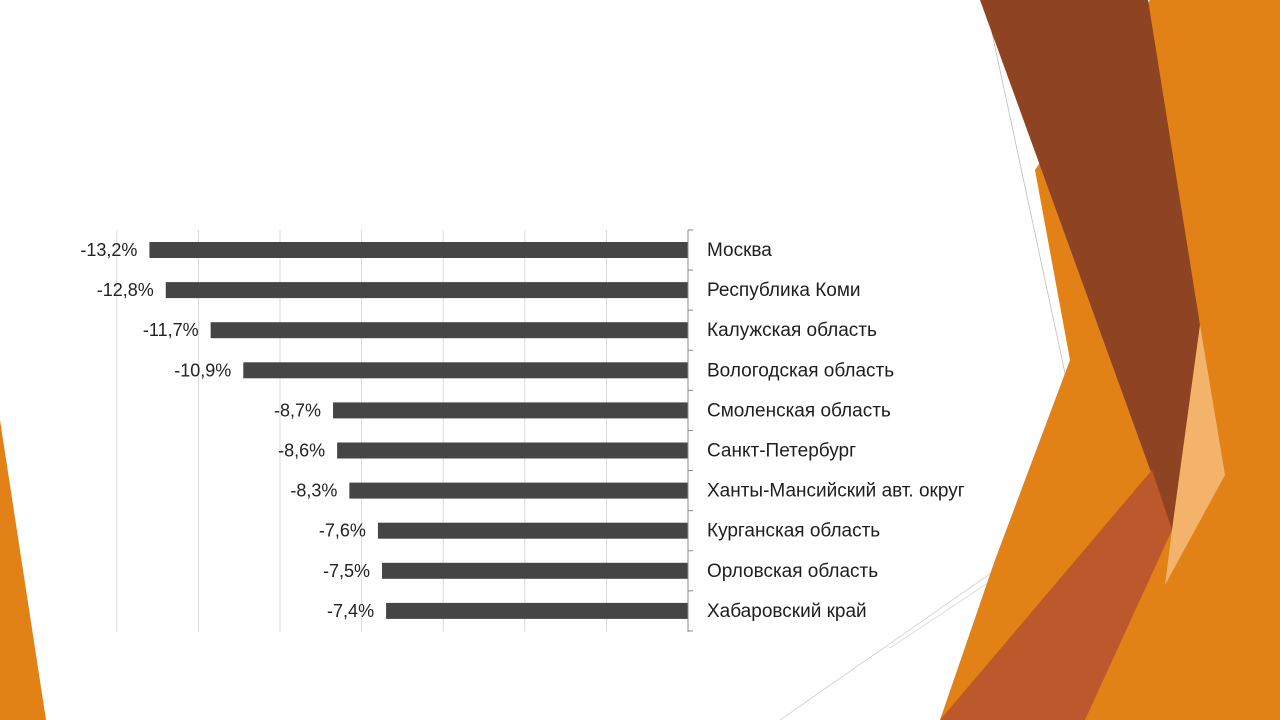  Describe the element at coordinates (108, 250) in the screenshot. I see `data-label: -13,2%` at that location.